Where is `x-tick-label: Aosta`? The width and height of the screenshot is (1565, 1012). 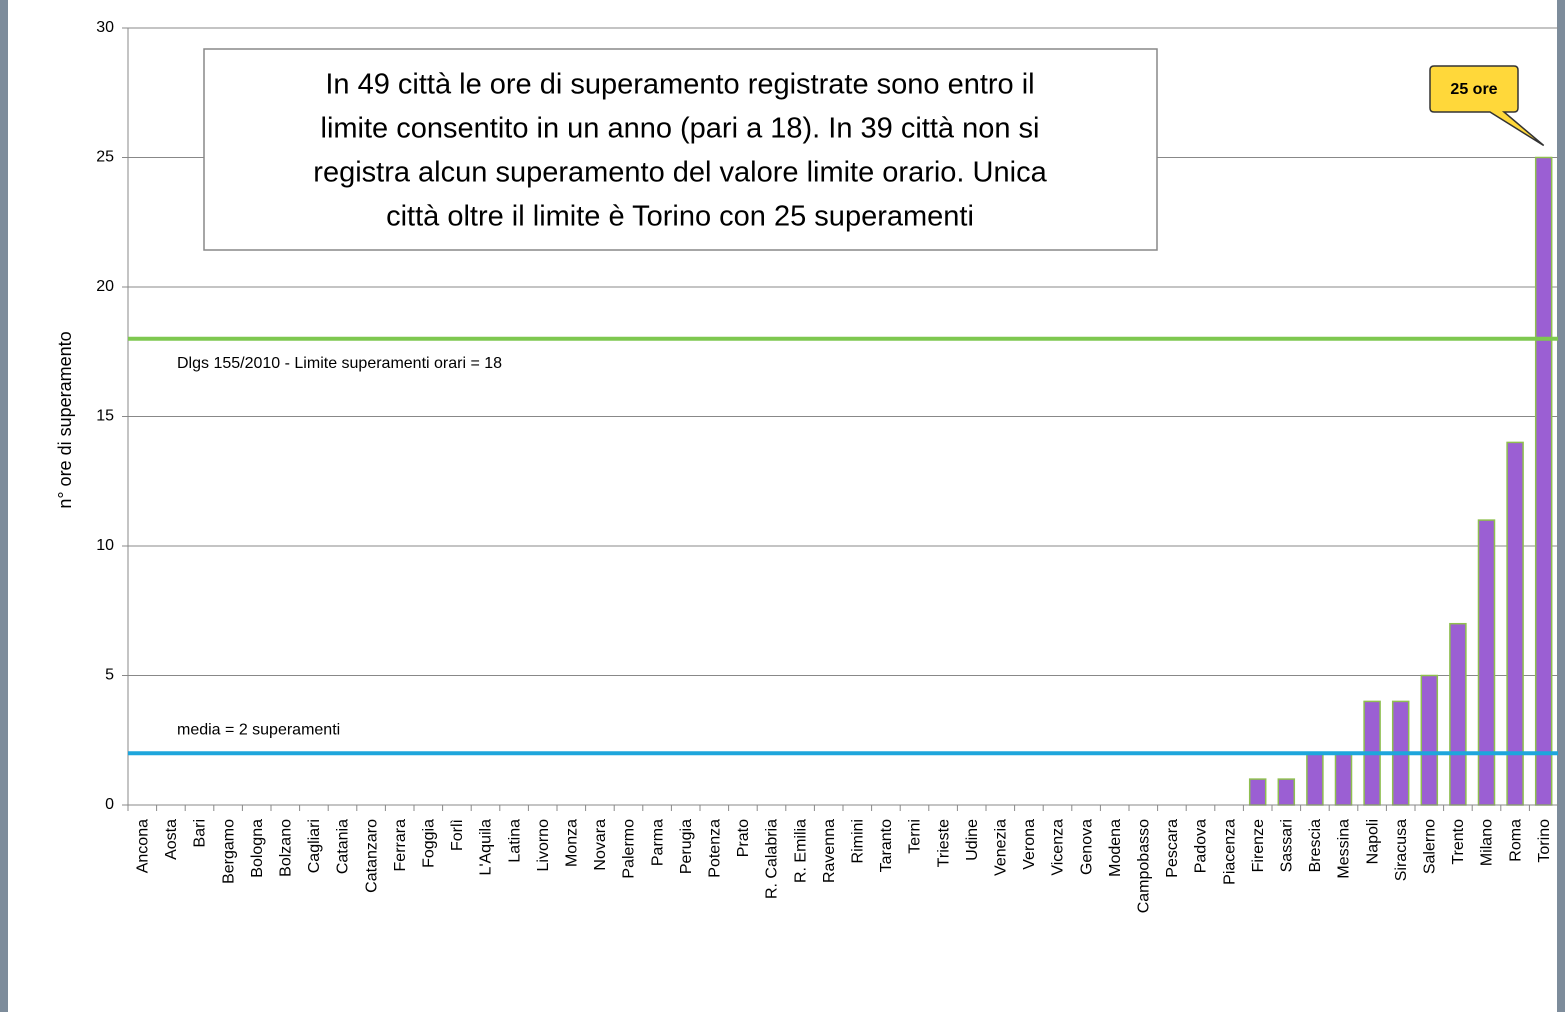
x-tick-label: Aosta is located at coordinates (171, 839).